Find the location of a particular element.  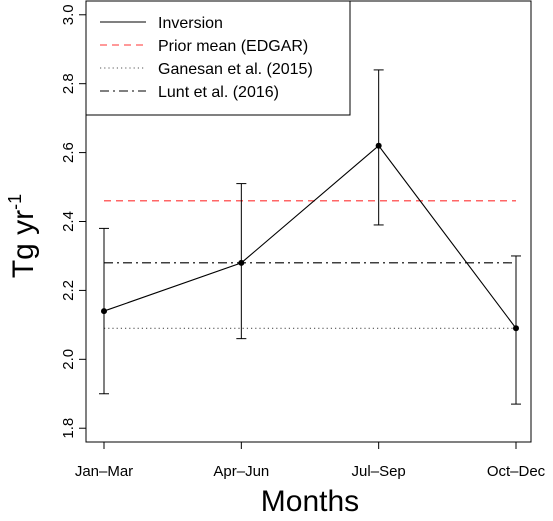

x-tick-label: Apr–Jun is located at coordinates (241, 471).